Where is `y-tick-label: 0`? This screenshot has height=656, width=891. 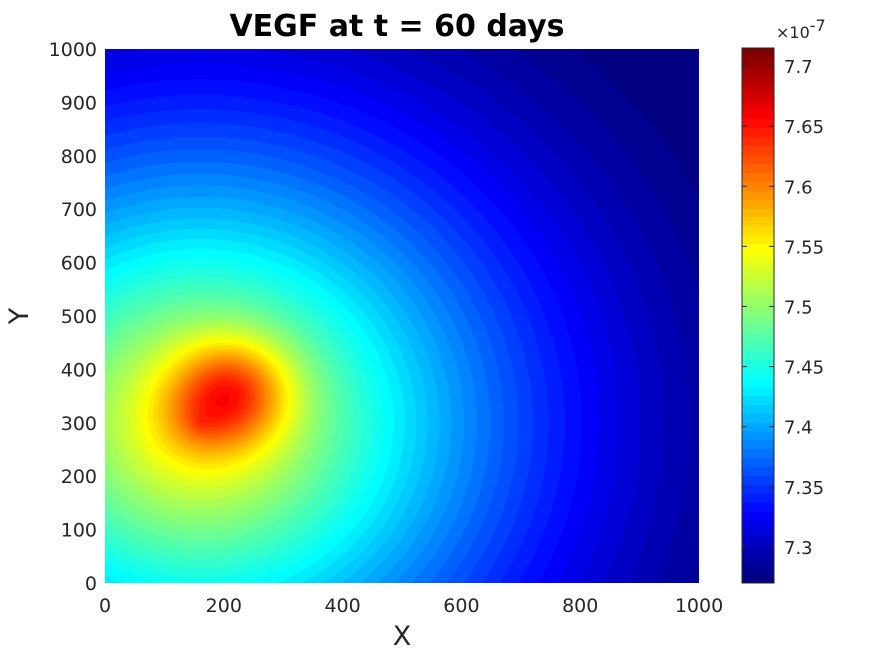
y-tick-label: 0 is located at coordinates (91, 584).